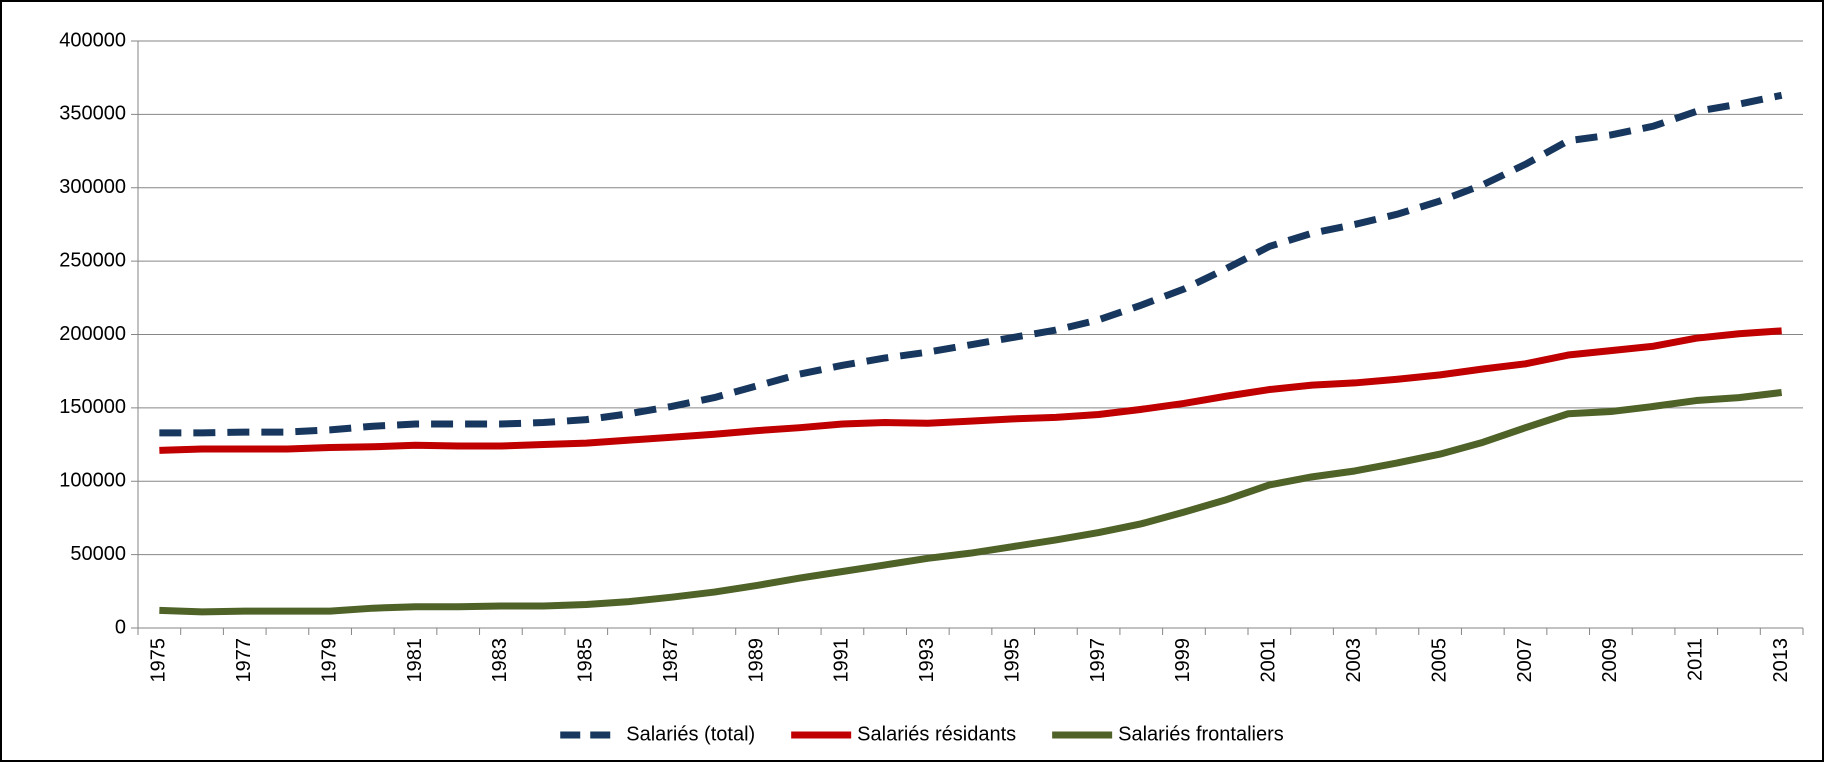 This screenshot has height=762, width=1824. Describe the element at coordinates (1269, 660) in the screenshot. I see `x-tick-label: 2001` at that location.